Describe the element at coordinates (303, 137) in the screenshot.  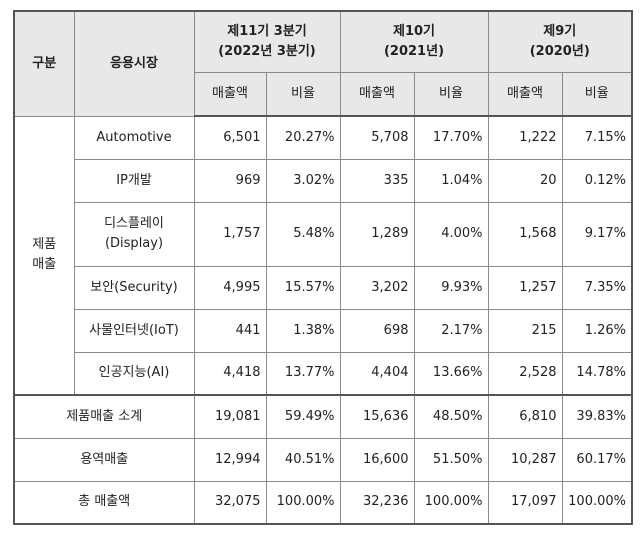
I see `ratio-cell: 20.27%` at that location.